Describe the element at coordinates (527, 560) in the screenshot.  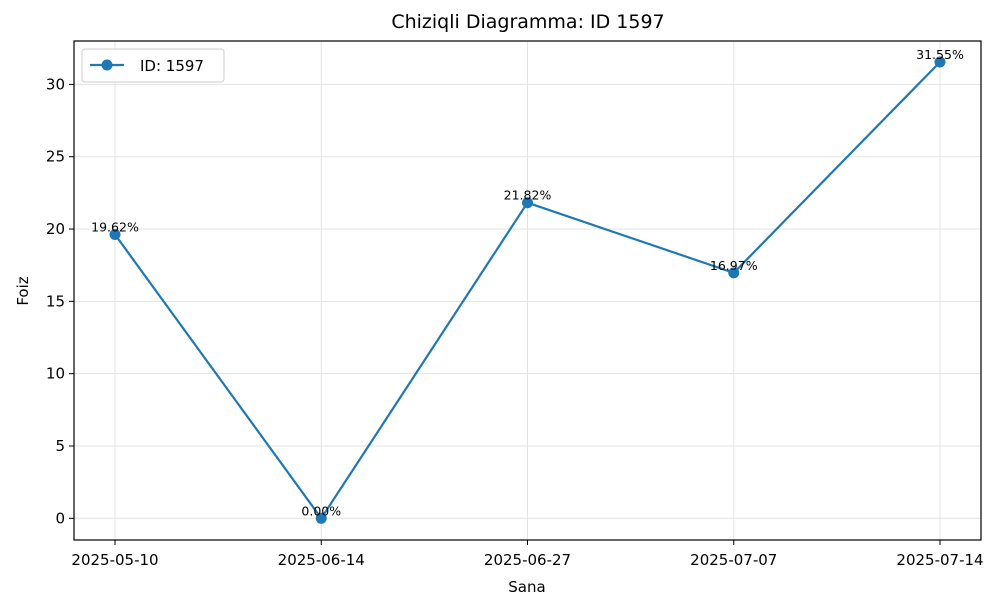
I see `x-tick-label: 2025-06-27` at that location.